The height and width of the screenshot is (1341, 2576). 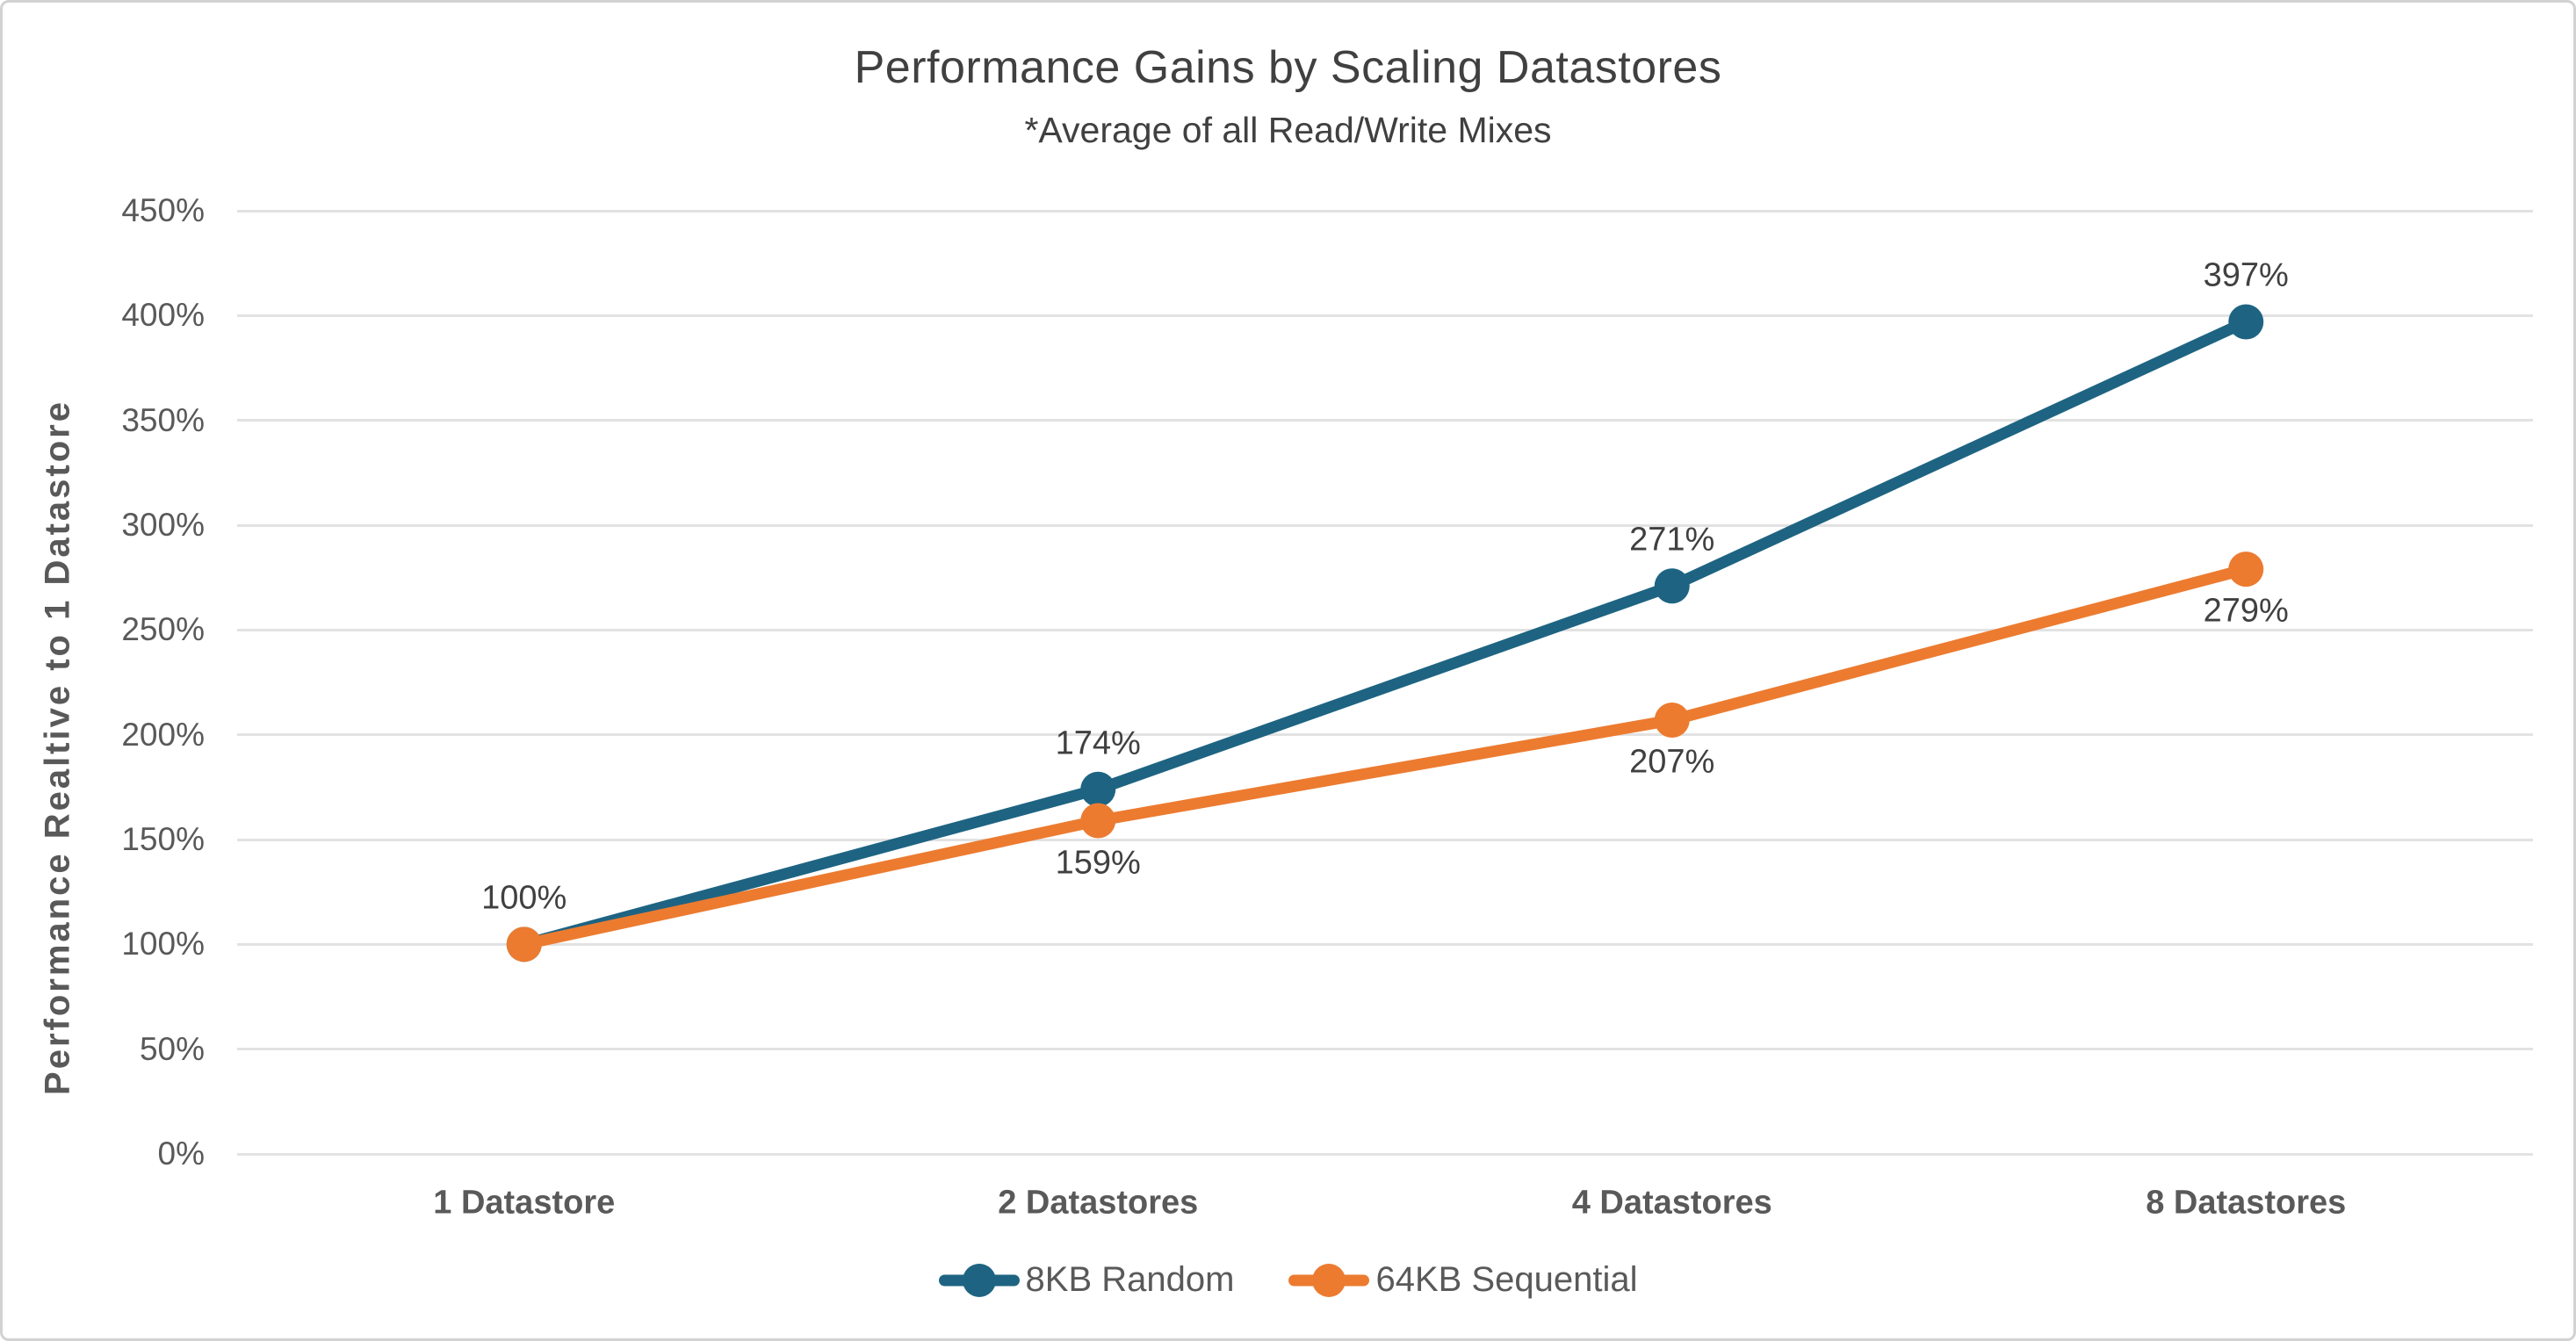 I want to click on data-label: 279%, so click(x=2246, y=611).